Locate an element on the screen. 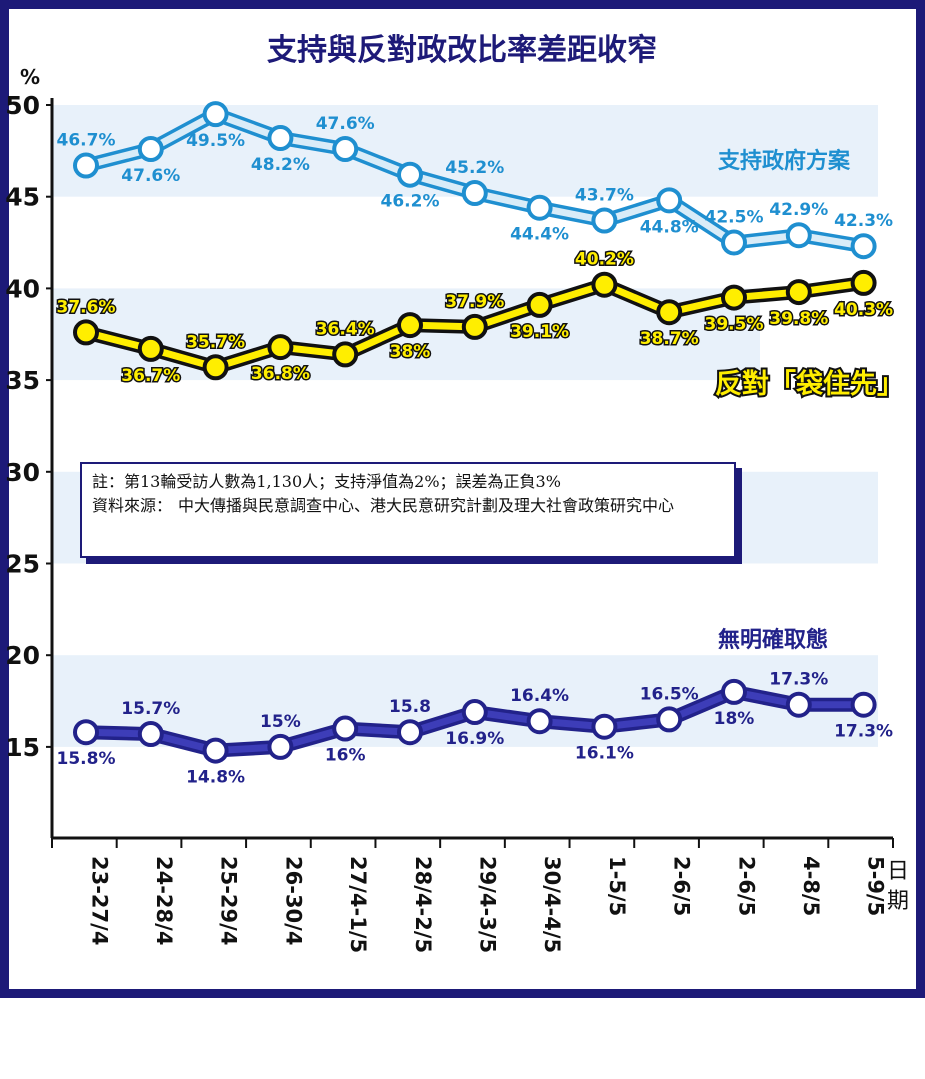  data-label: 16.4% is located at coordinates (539, 696).